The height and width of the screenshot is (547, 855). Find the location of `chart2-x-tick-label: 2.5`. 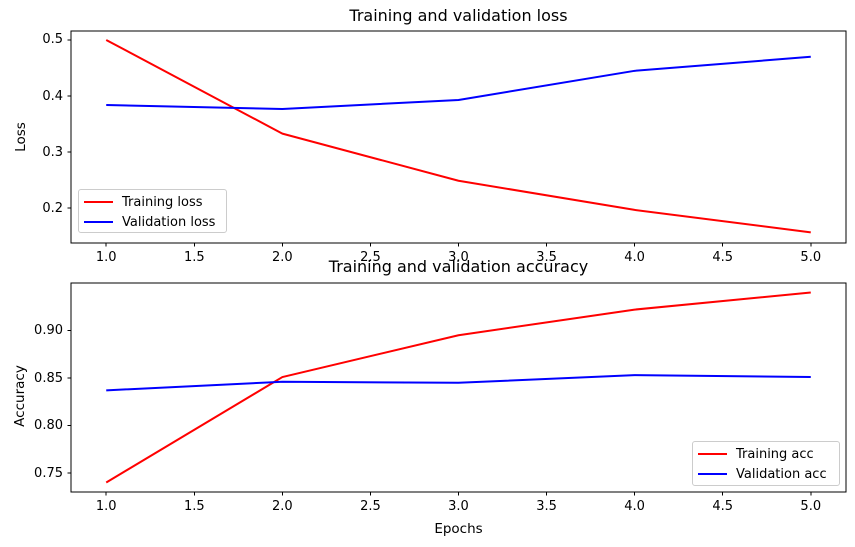

chart2-x-tick-label: 2.5 is located at coordinates (370, 506).